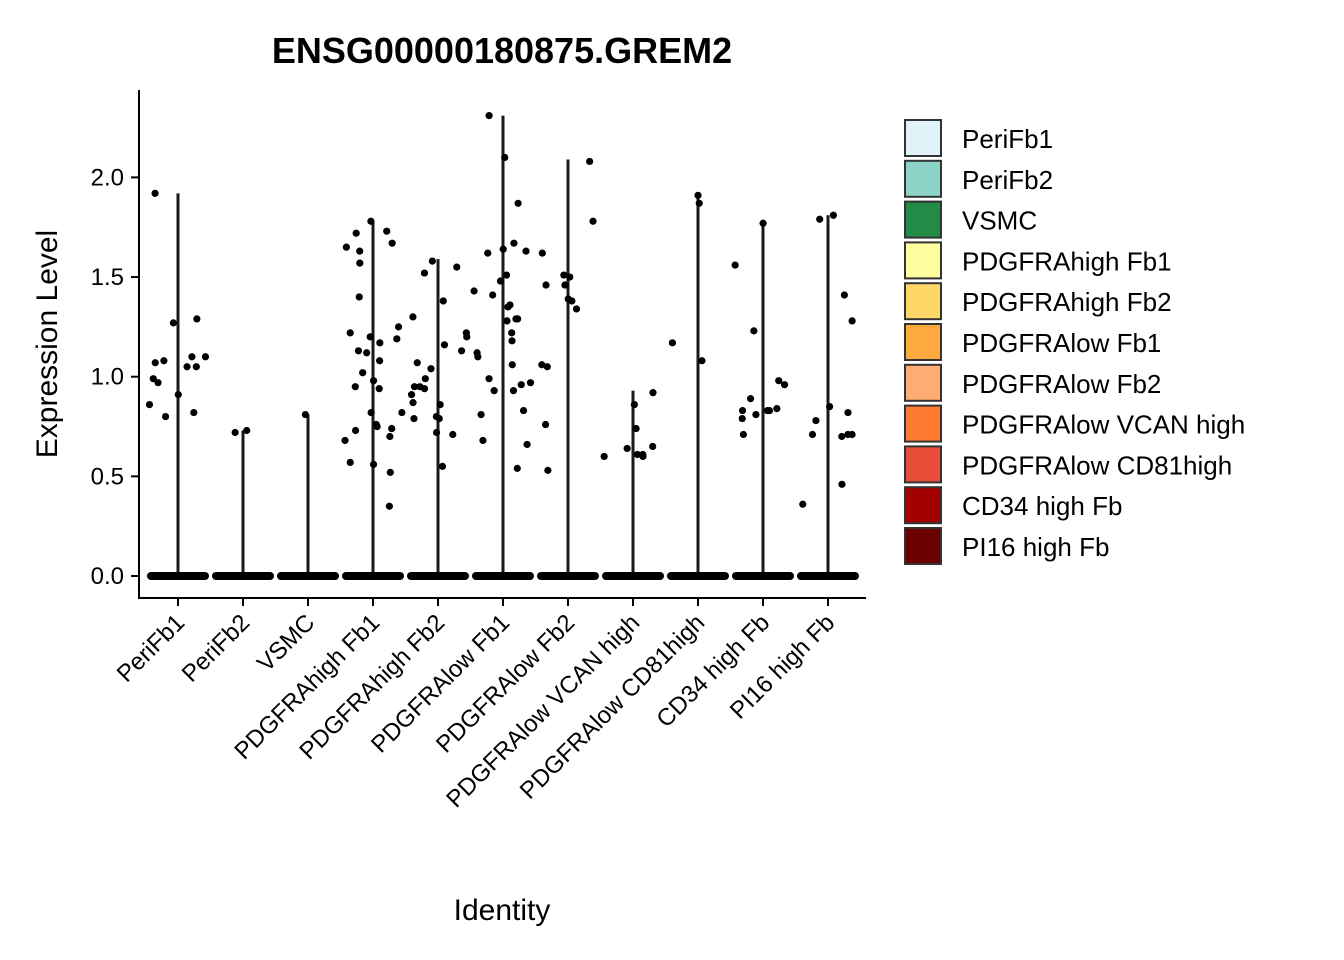  Describe the element at coordinates (1097, 465) in the screenshot. I see `legend-label: PDGFRAlow CD81high` at that location.